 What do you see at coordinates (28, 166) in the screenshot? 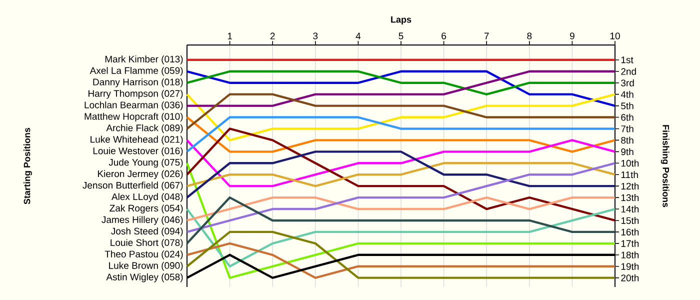
I see `text: Starting Positions` at bounding box center [28, 166].